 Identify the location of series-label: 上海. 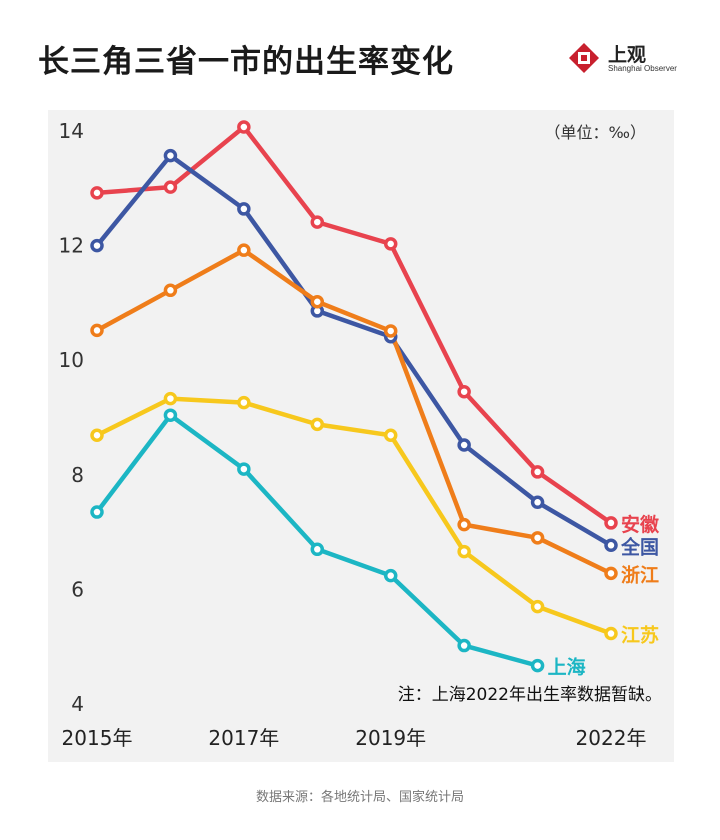
(567, 667).